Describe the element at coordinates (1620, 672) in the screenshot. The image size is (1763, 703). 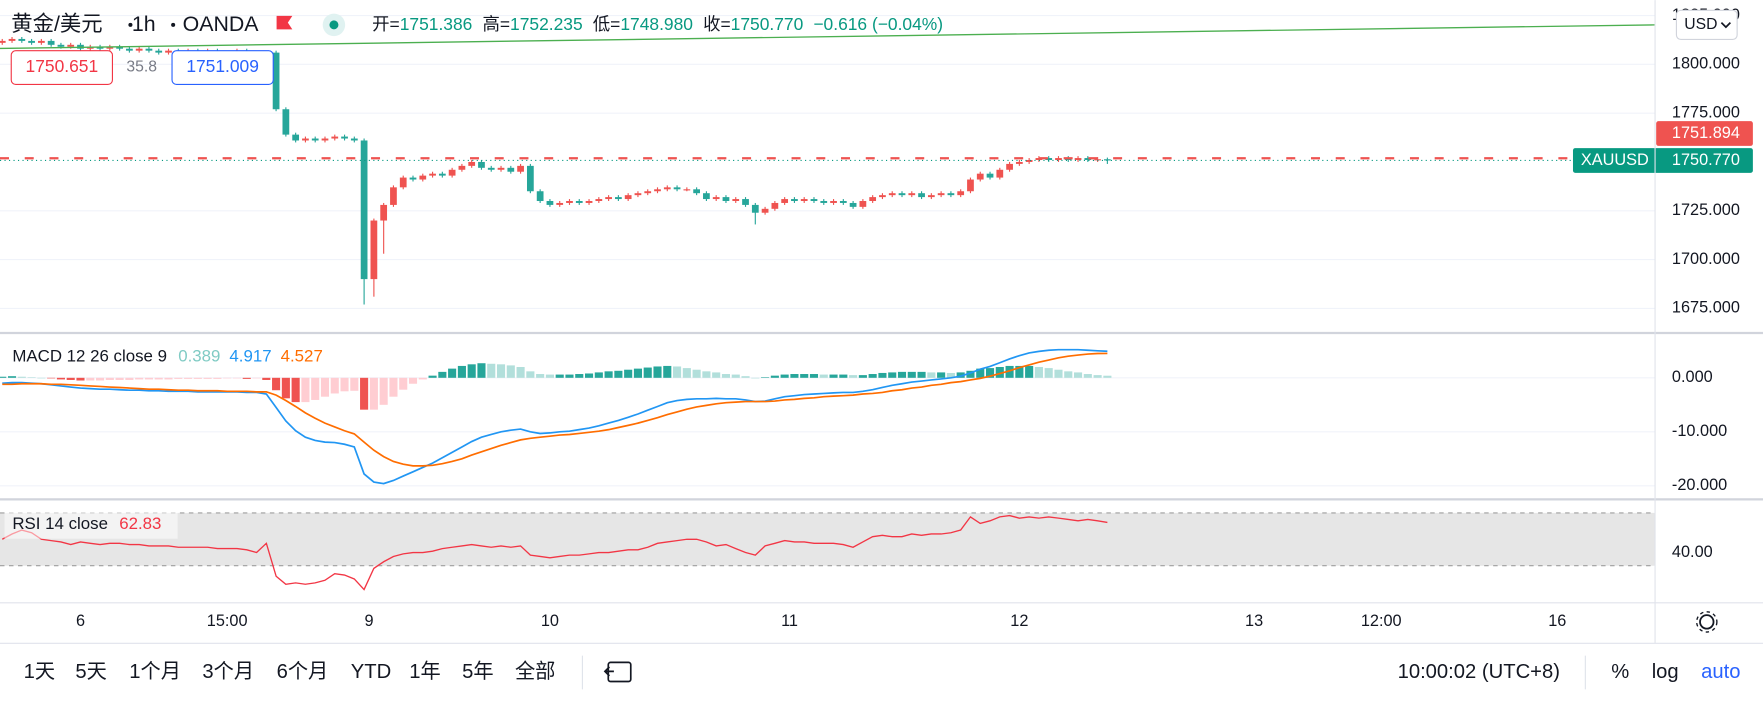
I see `scale-option: %` at that location.